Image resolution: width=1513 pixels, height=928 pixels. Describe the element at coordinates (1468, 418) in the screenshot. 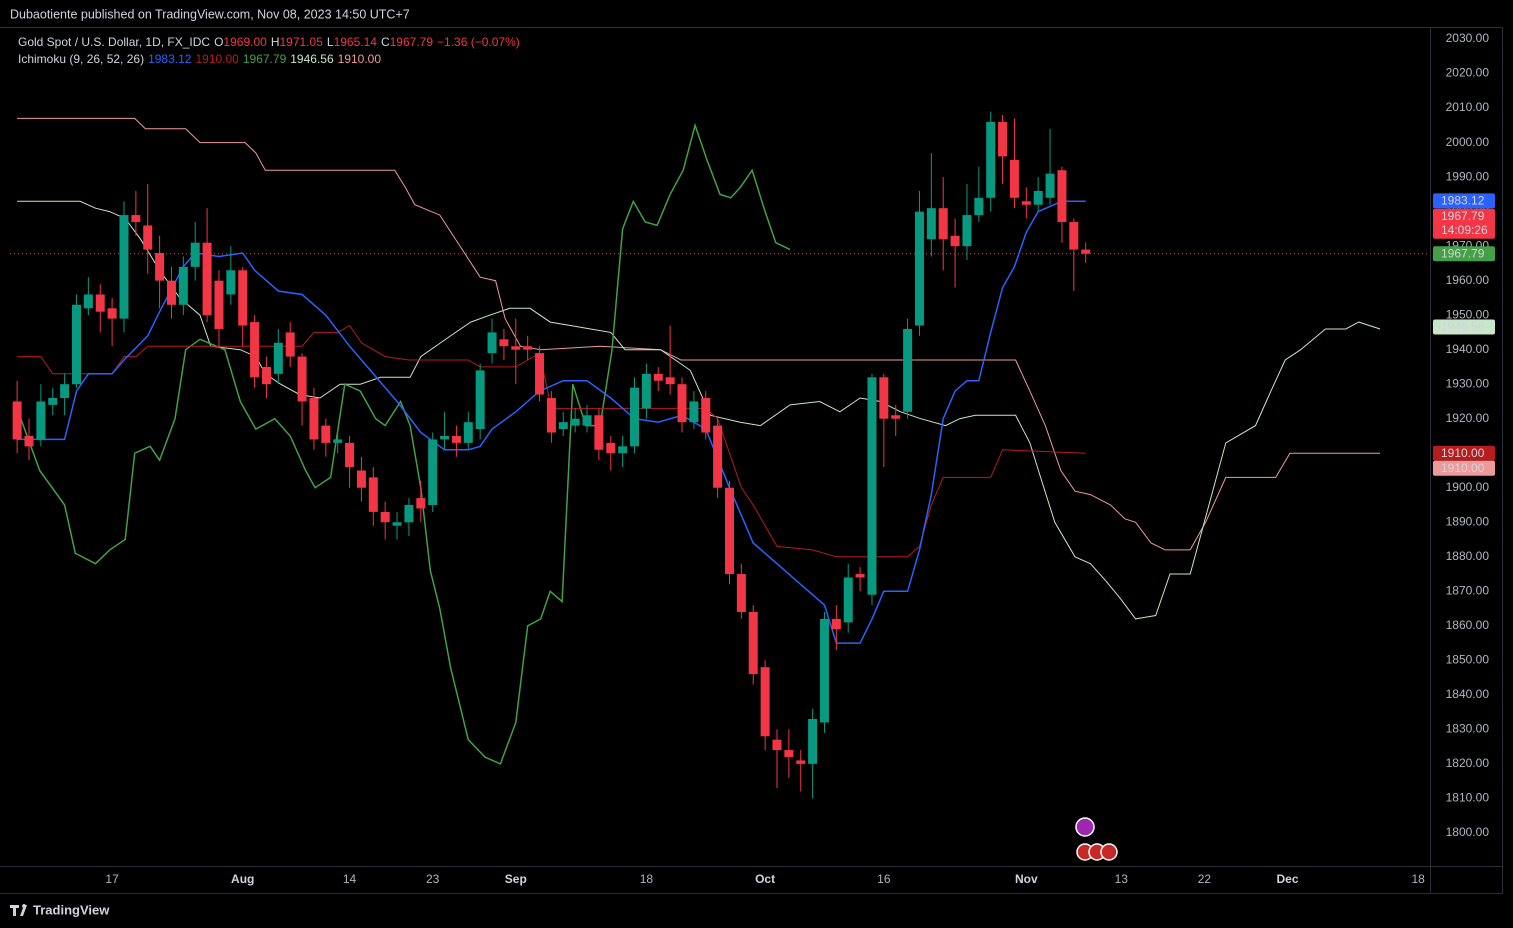

I see `y-tick-label: 1920.00` at that location.